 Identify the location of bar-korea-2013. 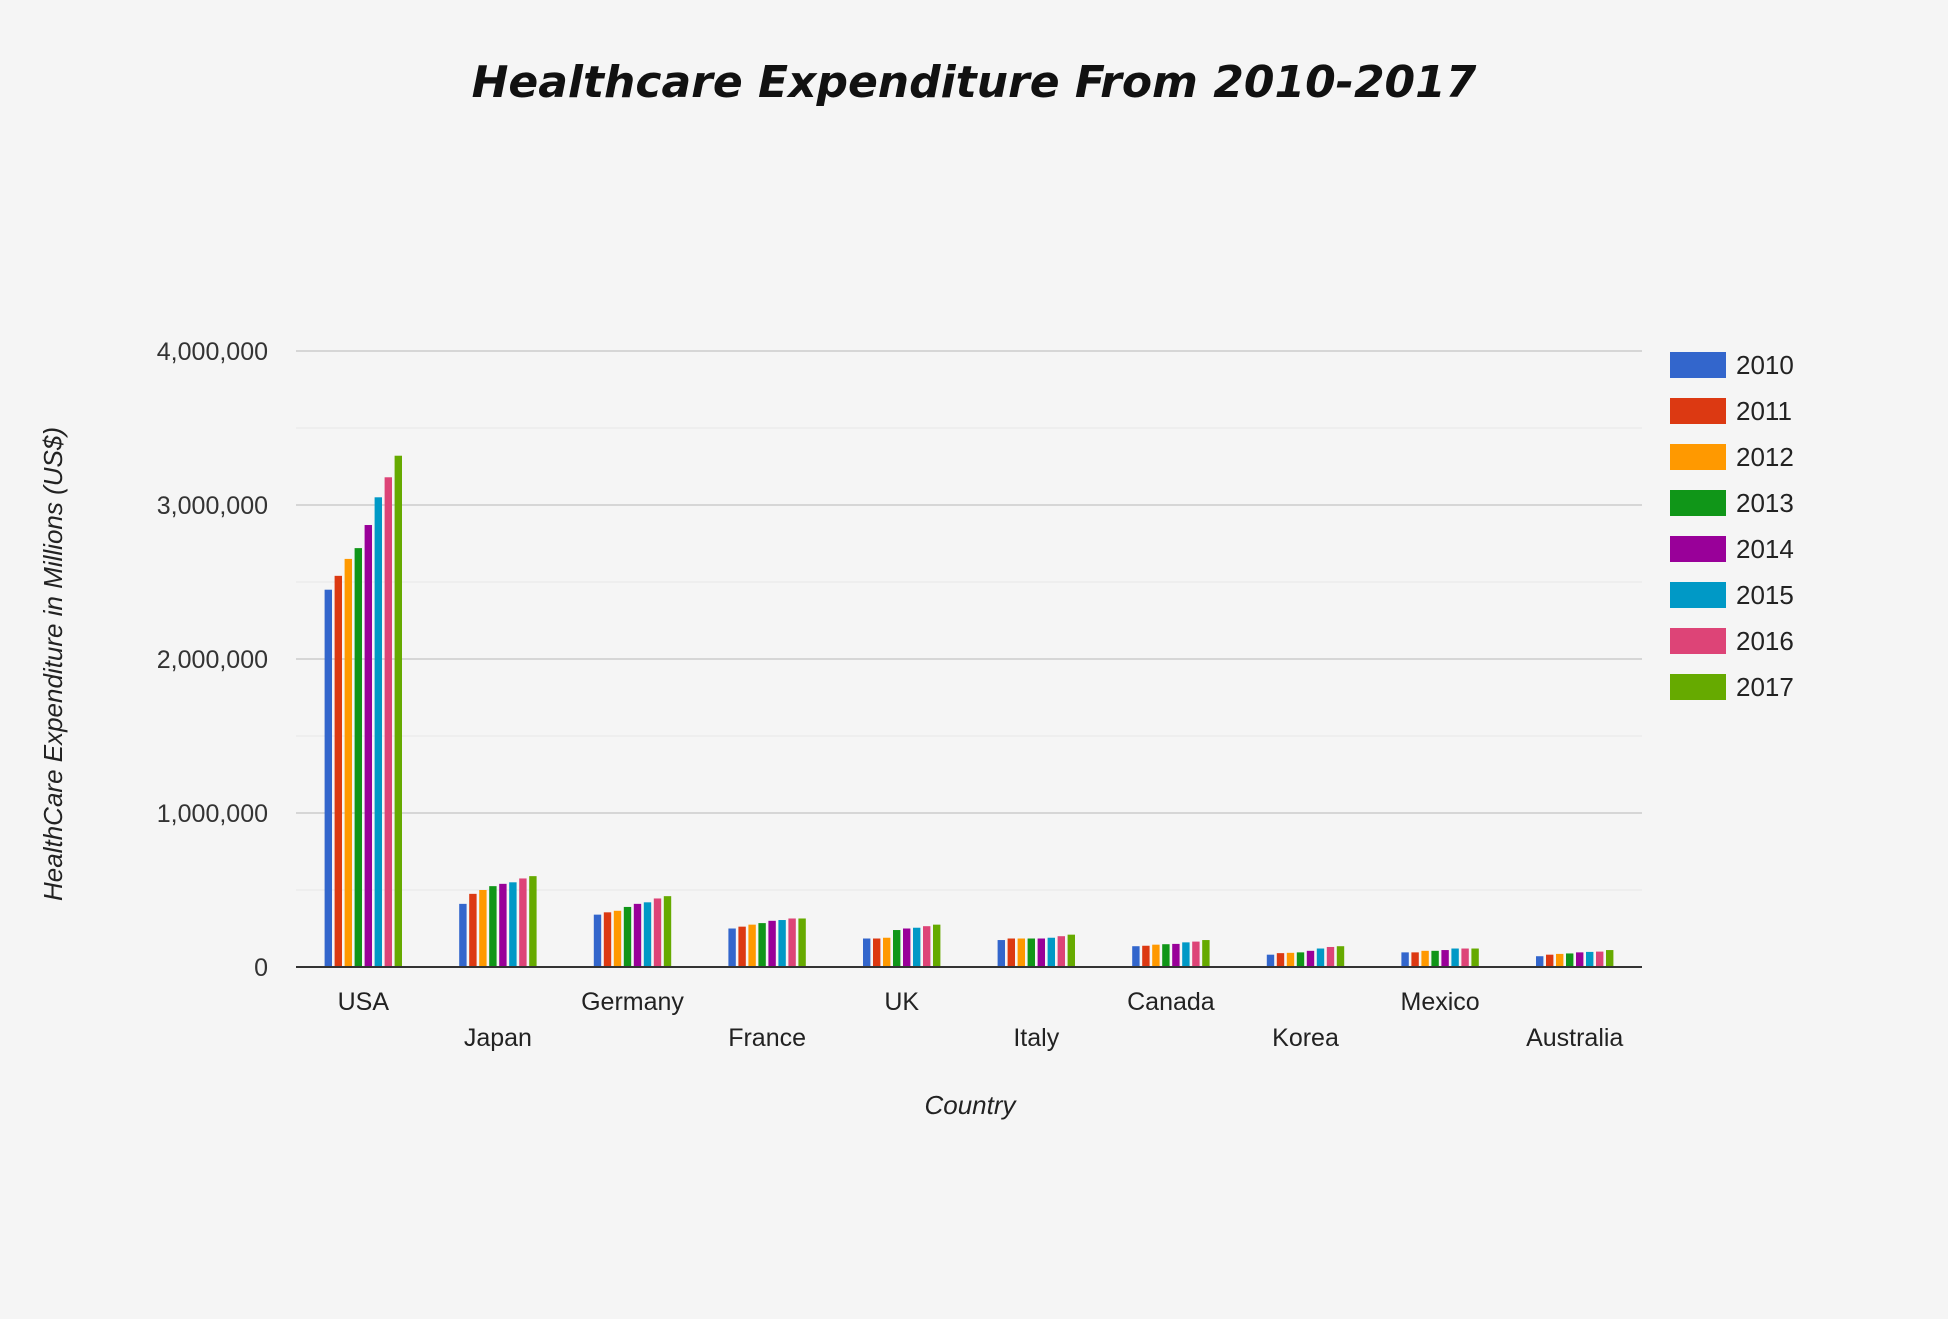
(1300, 959).